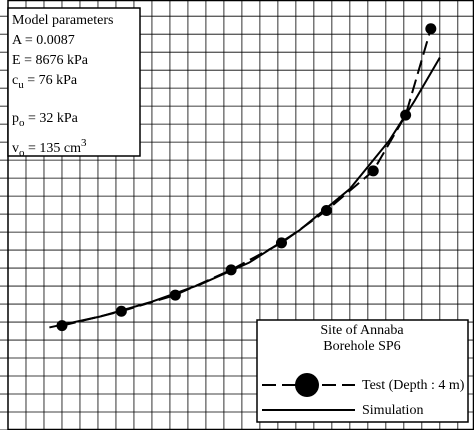 The image size is (474, 430). I want to click on parameter: A = 0.0087, so click(43, 40).